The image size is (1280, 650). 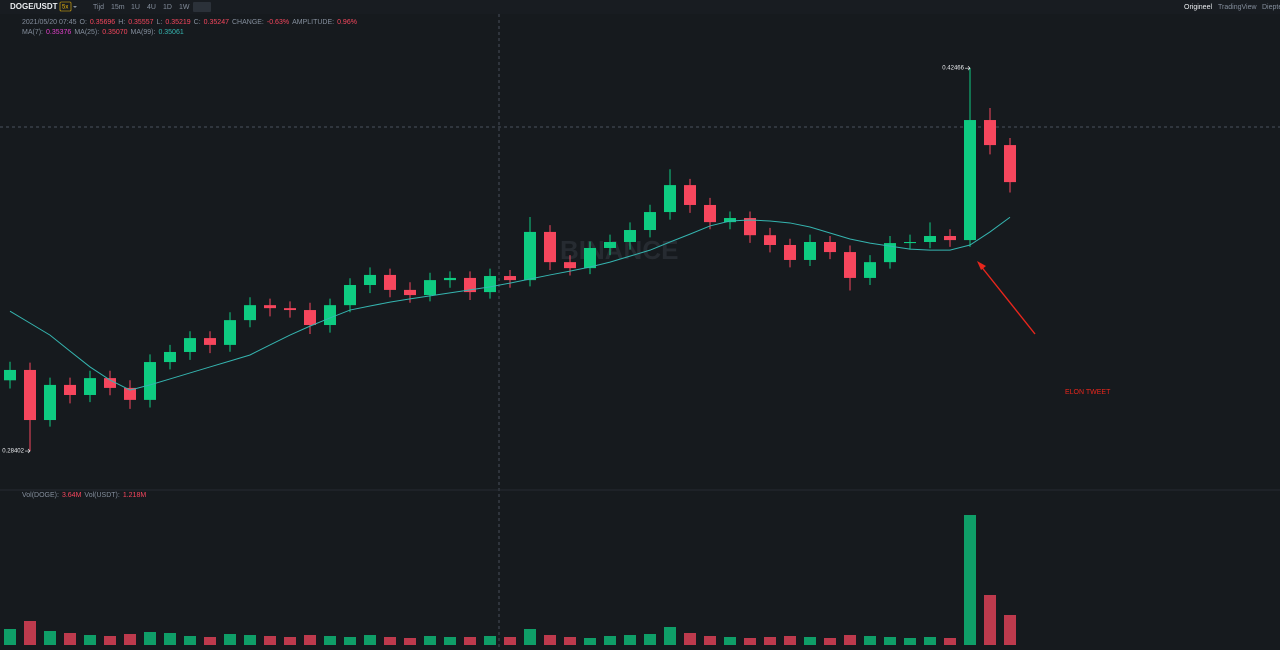 What do you see at coordinates (640, 7) in the screenshot?
I see `toolbar` at bounding box center [640, 7].